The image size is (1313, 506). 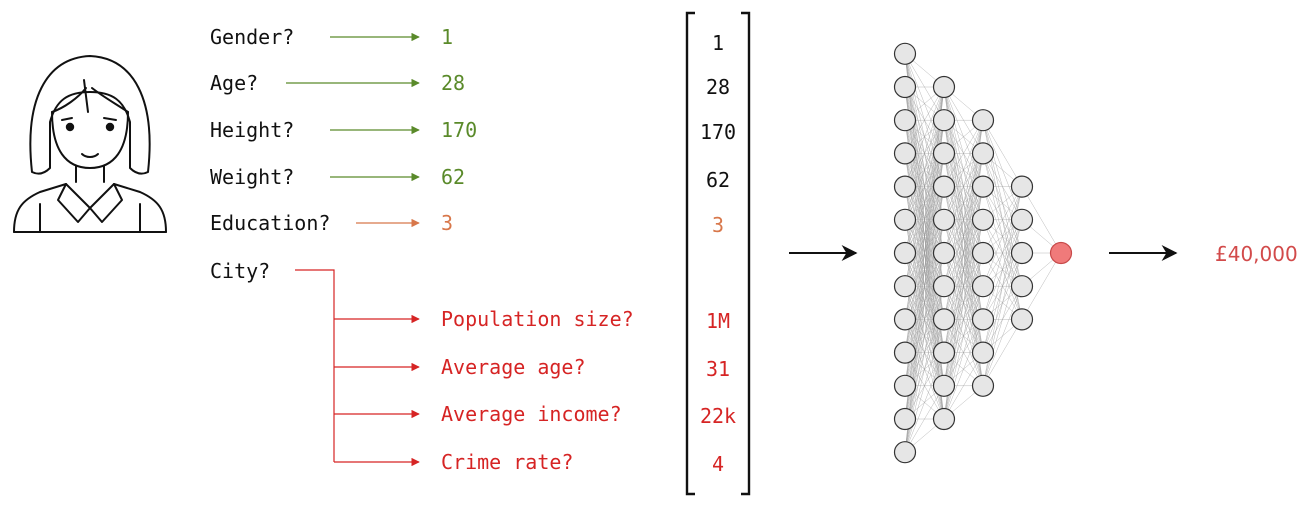 What do you see at coordinates (337, 177) in the screenshot?
I see `feature-row-weight: Weight? 62` at bounding box center [337, 177].